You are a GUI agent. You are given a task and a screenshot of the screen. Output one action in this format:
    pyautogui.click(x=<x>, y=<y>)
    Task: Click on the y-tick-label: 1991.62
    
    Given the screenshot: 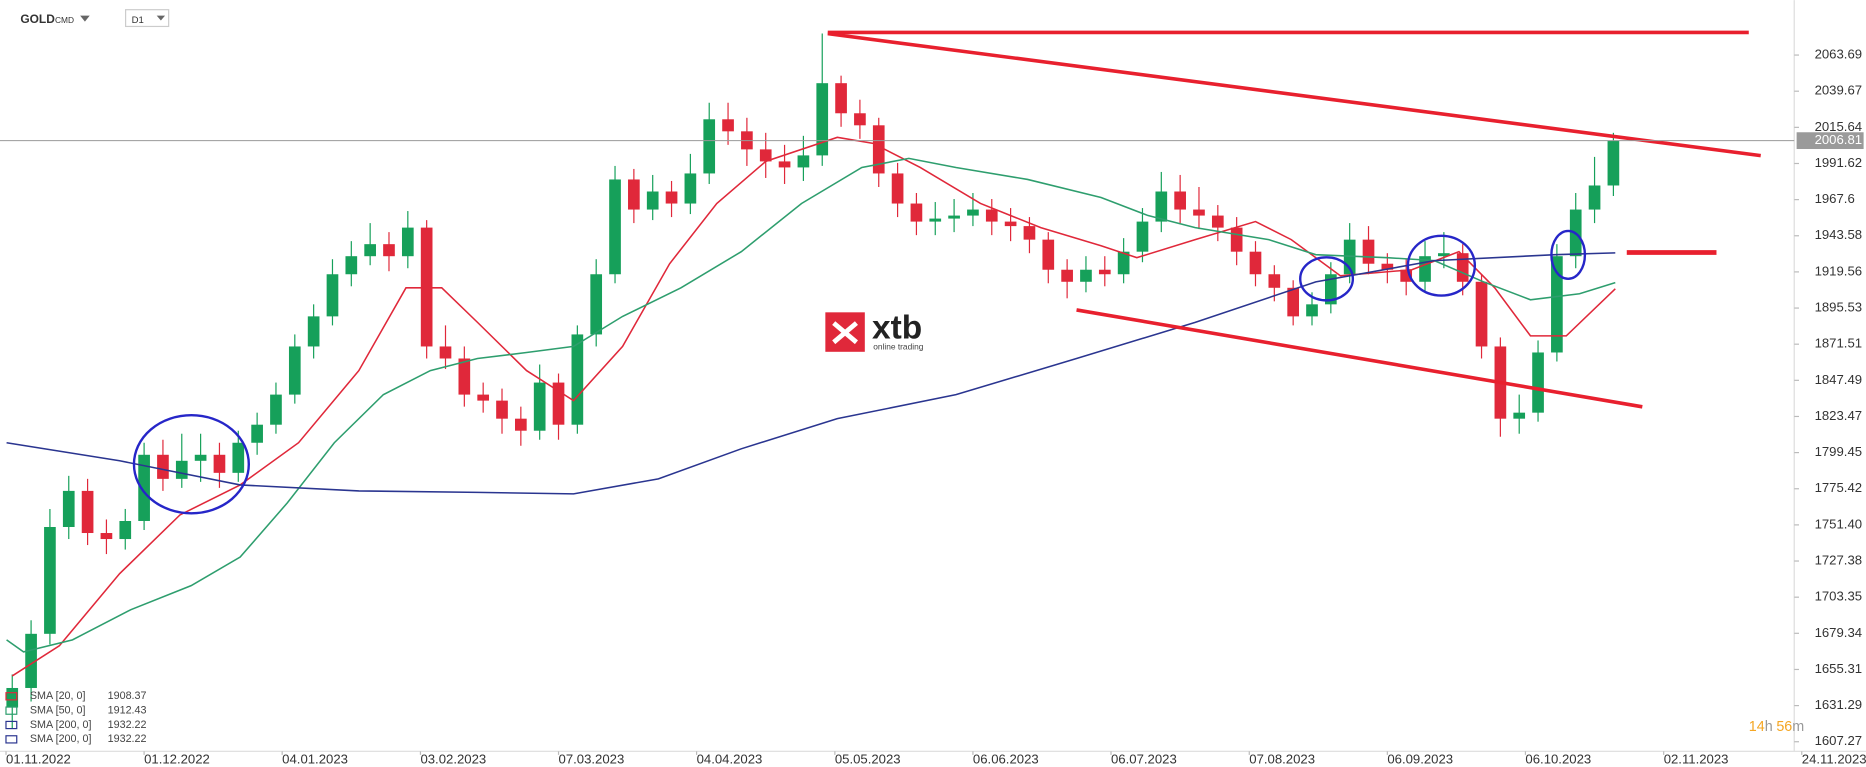 What is the action you would take?
    pyautogui.click(x=1839, y=162)
    